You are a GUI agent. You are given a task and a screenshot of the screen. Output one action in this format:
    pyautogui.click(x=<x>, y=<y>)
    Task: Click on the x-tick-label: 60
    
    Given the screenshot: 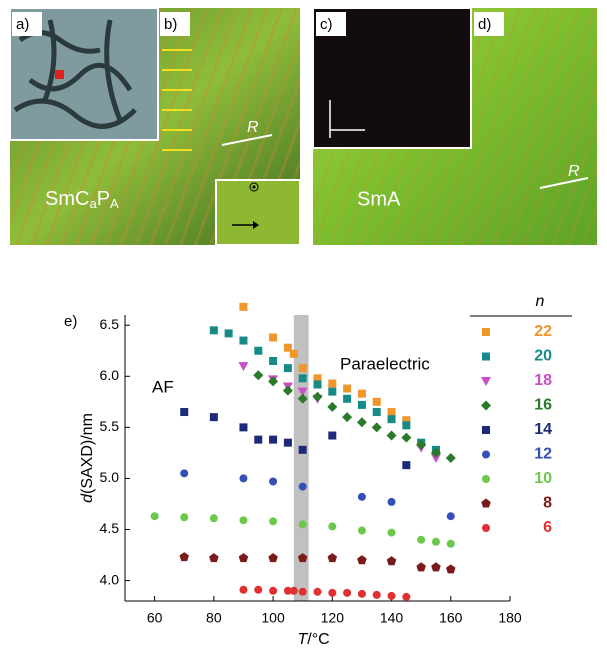 What is the action you would take?
    pyautogui.click(x=155, y=618)
    